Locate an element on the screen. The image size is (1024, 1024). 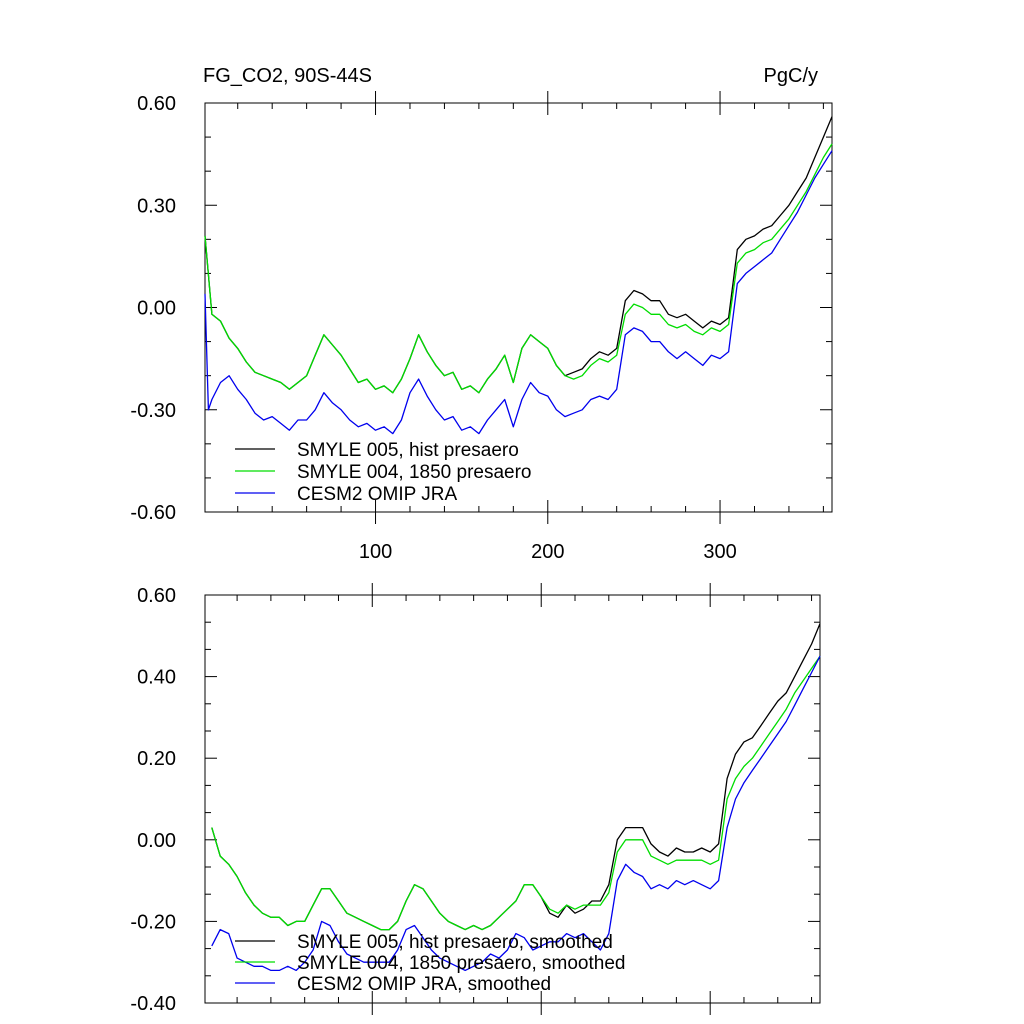
x-tick-label: 100 is located at coordinates (375, 552).